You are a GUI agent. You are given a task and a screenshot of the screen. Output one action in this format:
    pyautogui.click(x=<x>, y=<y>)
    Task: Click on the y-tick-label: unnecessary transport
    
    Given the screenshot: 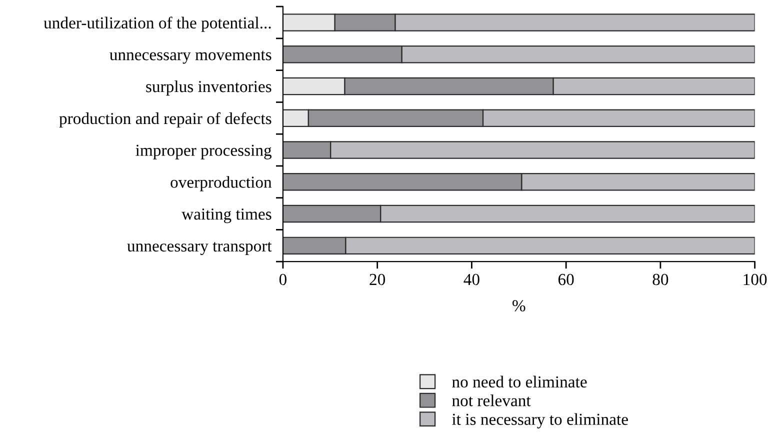 What is the action you would take?
    pyautogui.click(x=199, y=249)
    